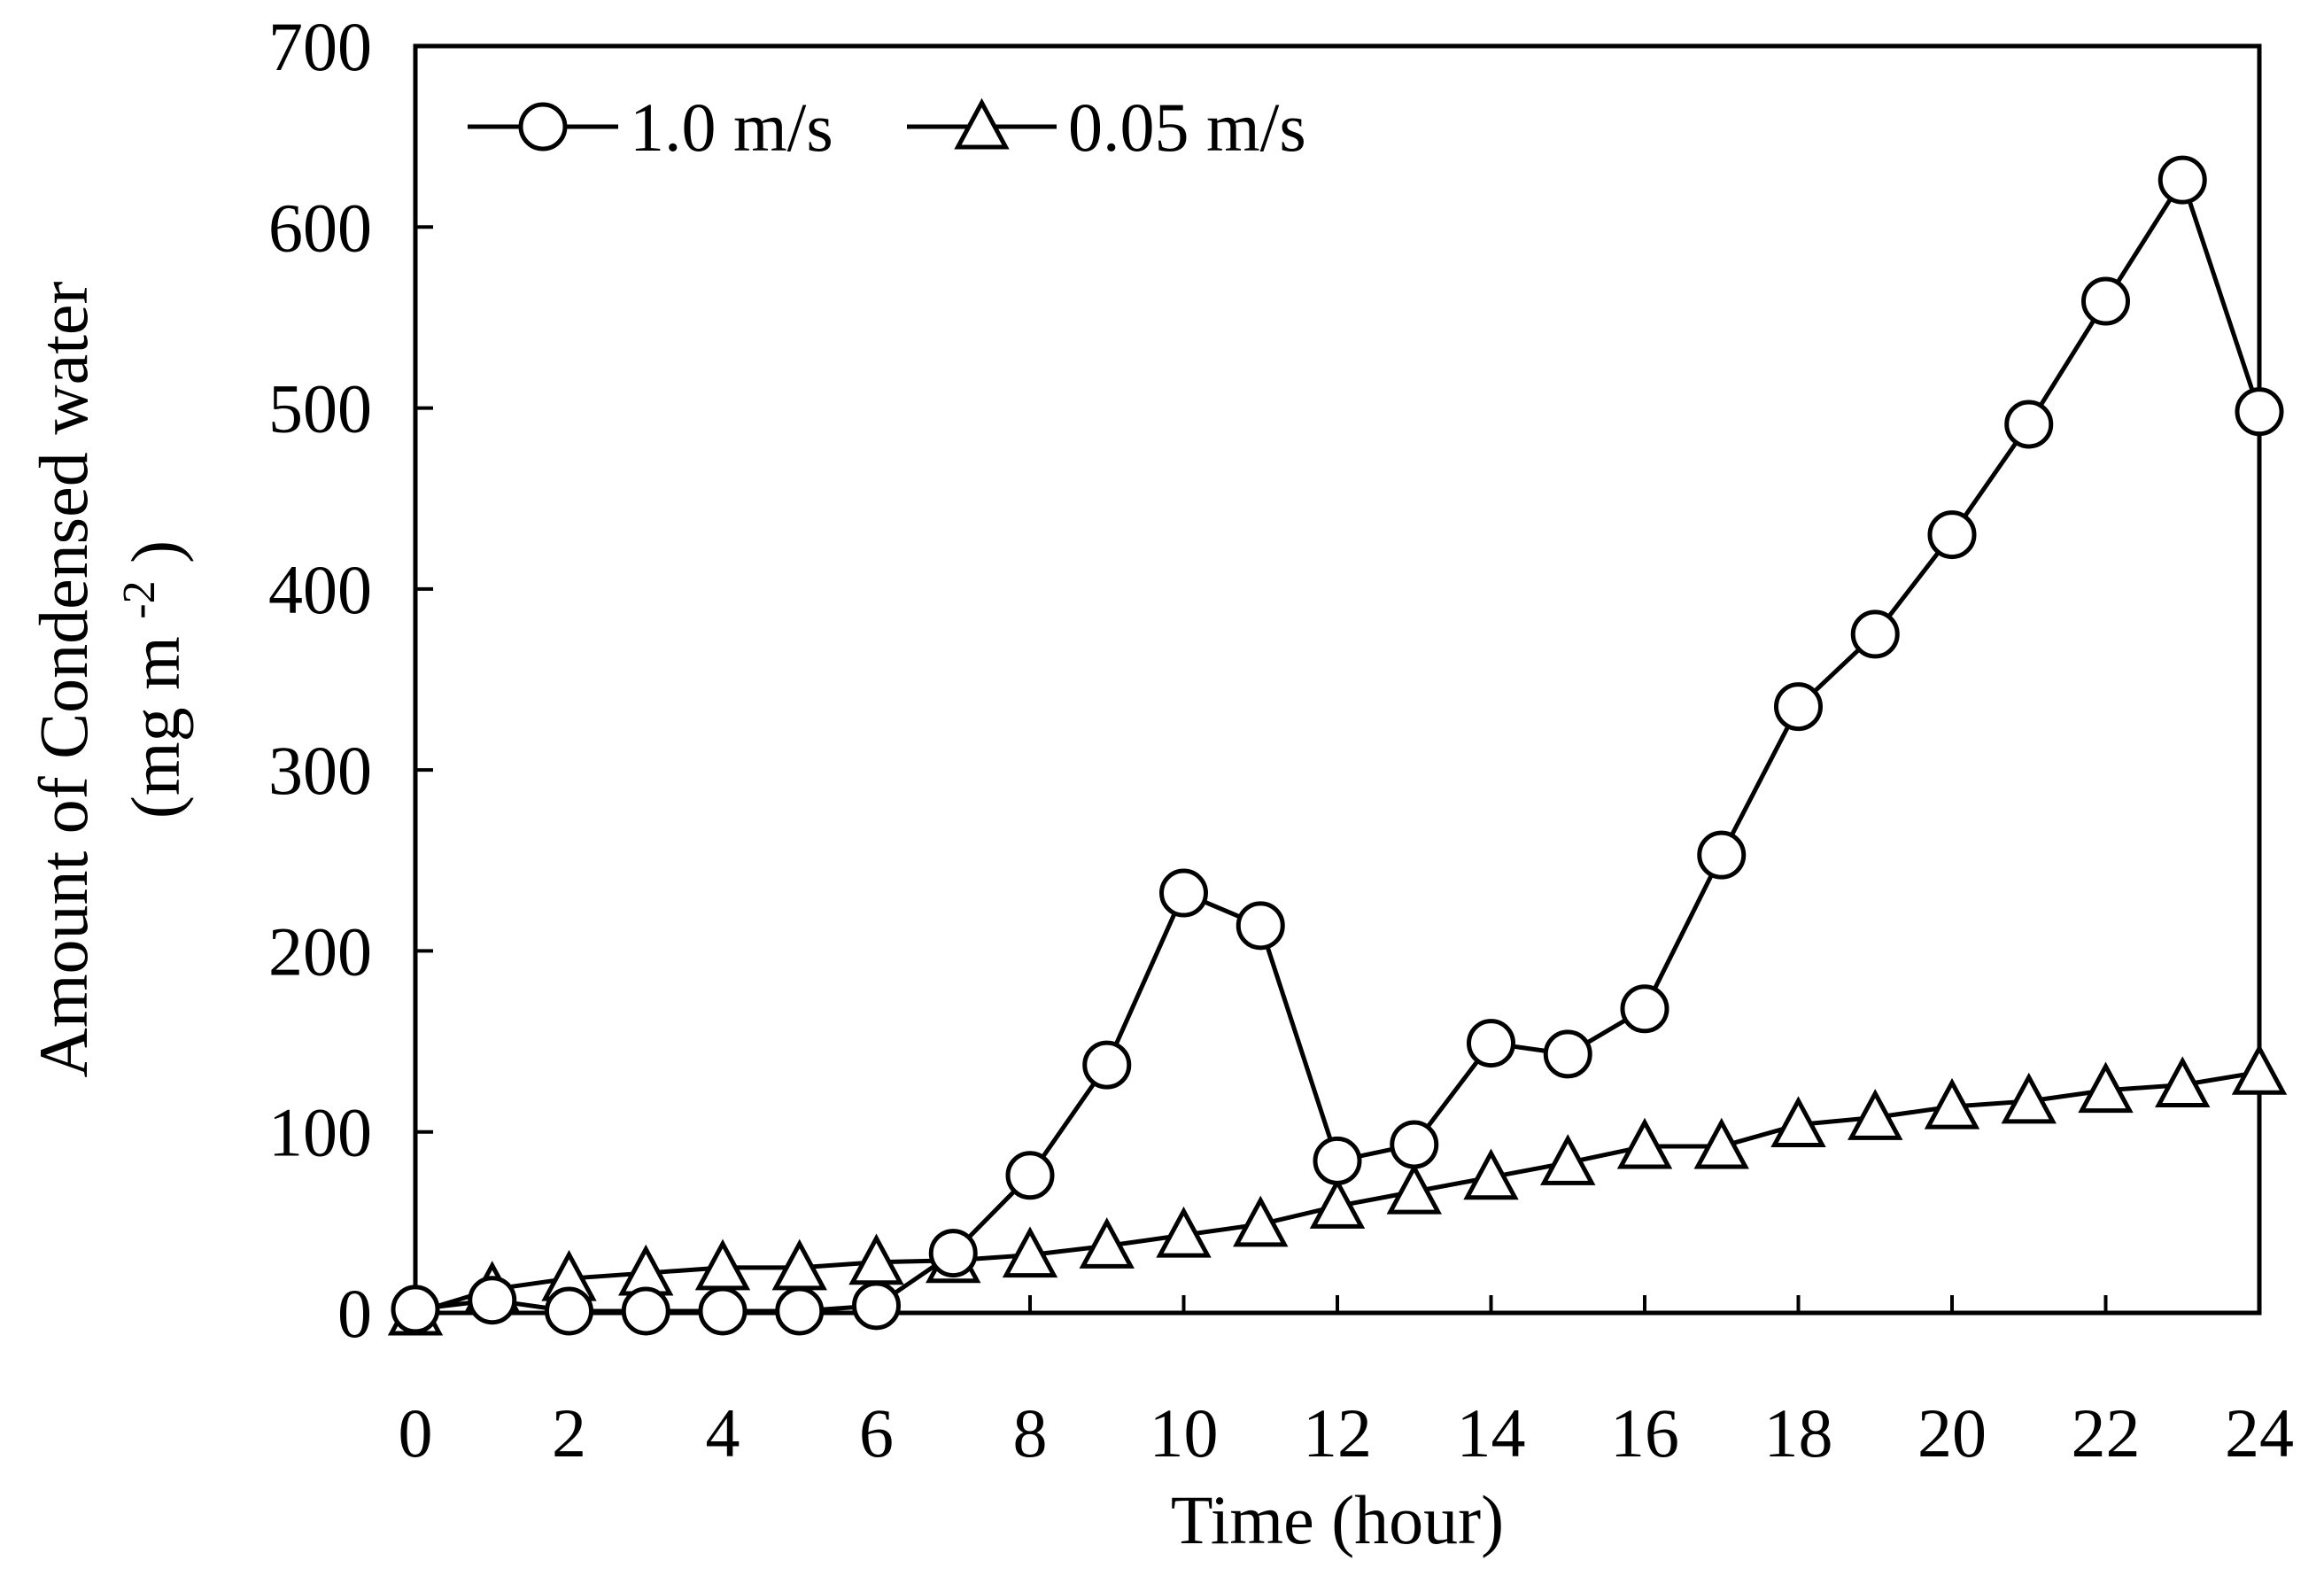 Image resolution: width=2324 pixels, height=1576 pixels. I want to click on y-tick-label: 500, so click(320, 409).